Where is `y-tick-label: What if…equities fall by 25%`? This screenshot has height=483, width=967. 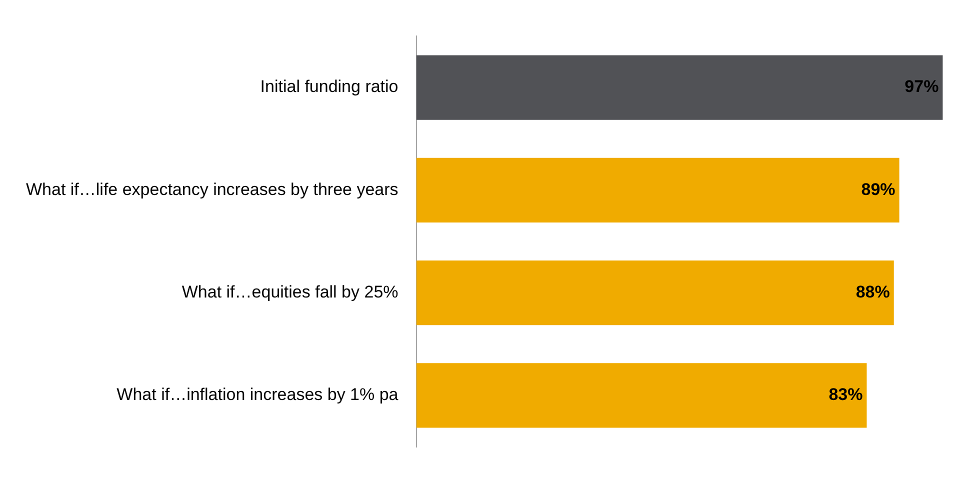
y-tick-label: What if…equities fall by 25% is located at coordinates (290, 292).